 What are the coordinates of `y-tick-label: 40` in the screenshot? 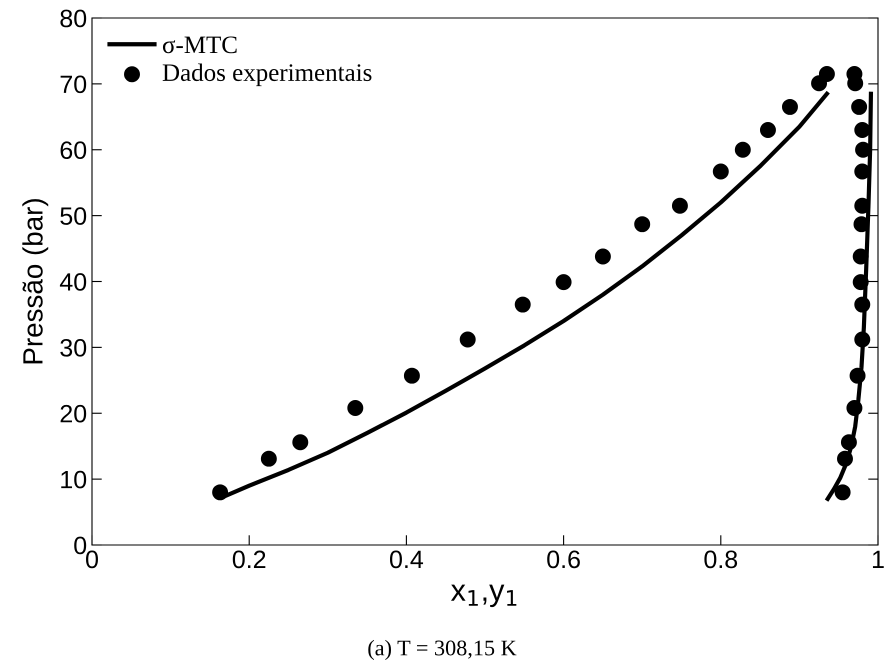 It's located at (73, 282).